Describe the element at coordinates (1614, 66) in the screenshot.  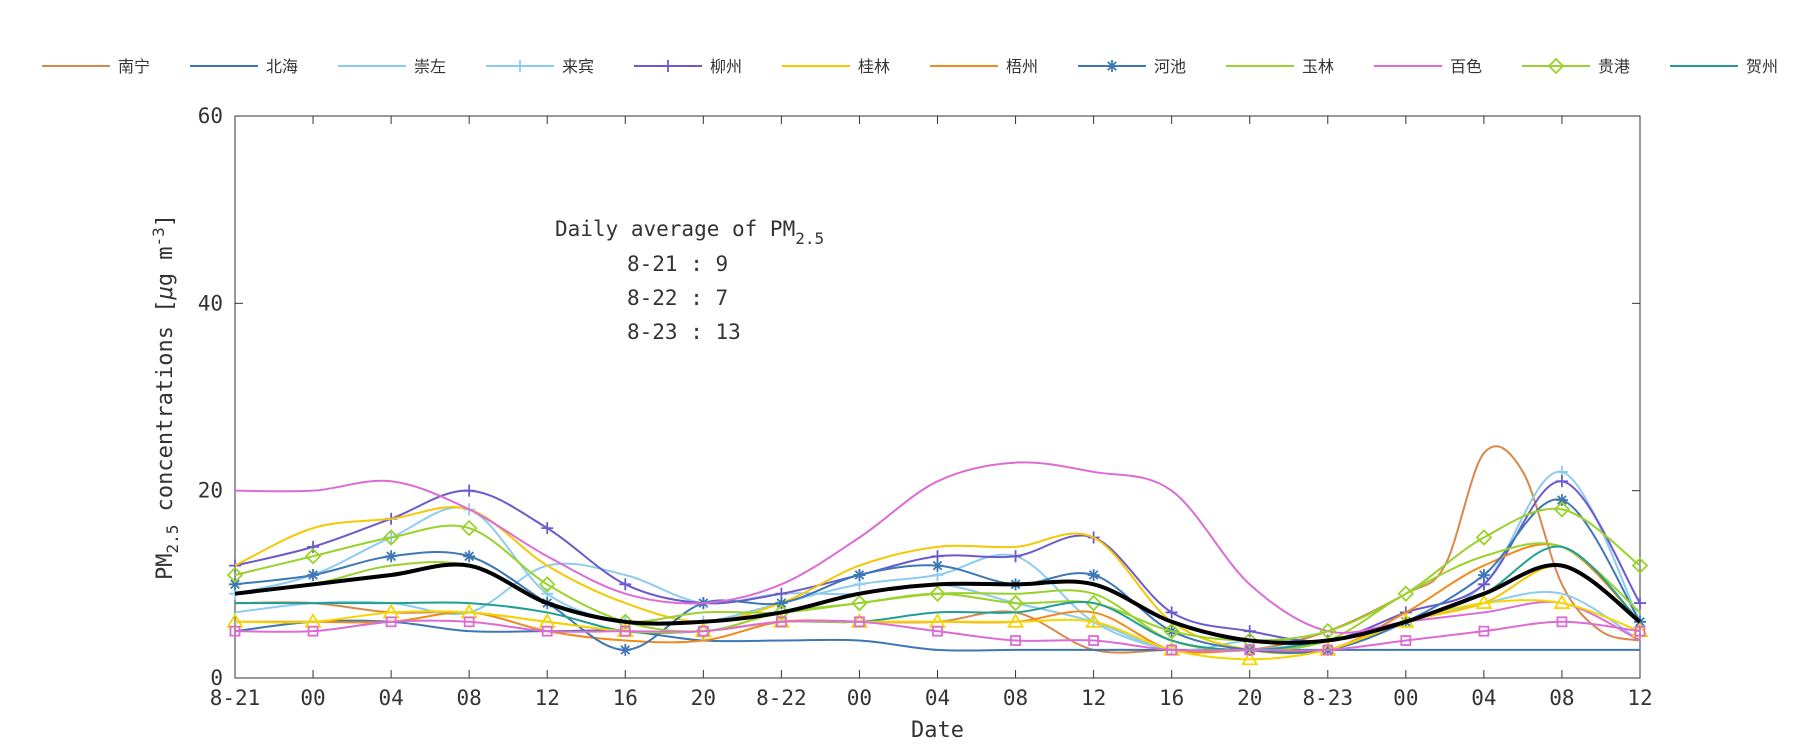
I see `legend-label: 贵港` at that location.